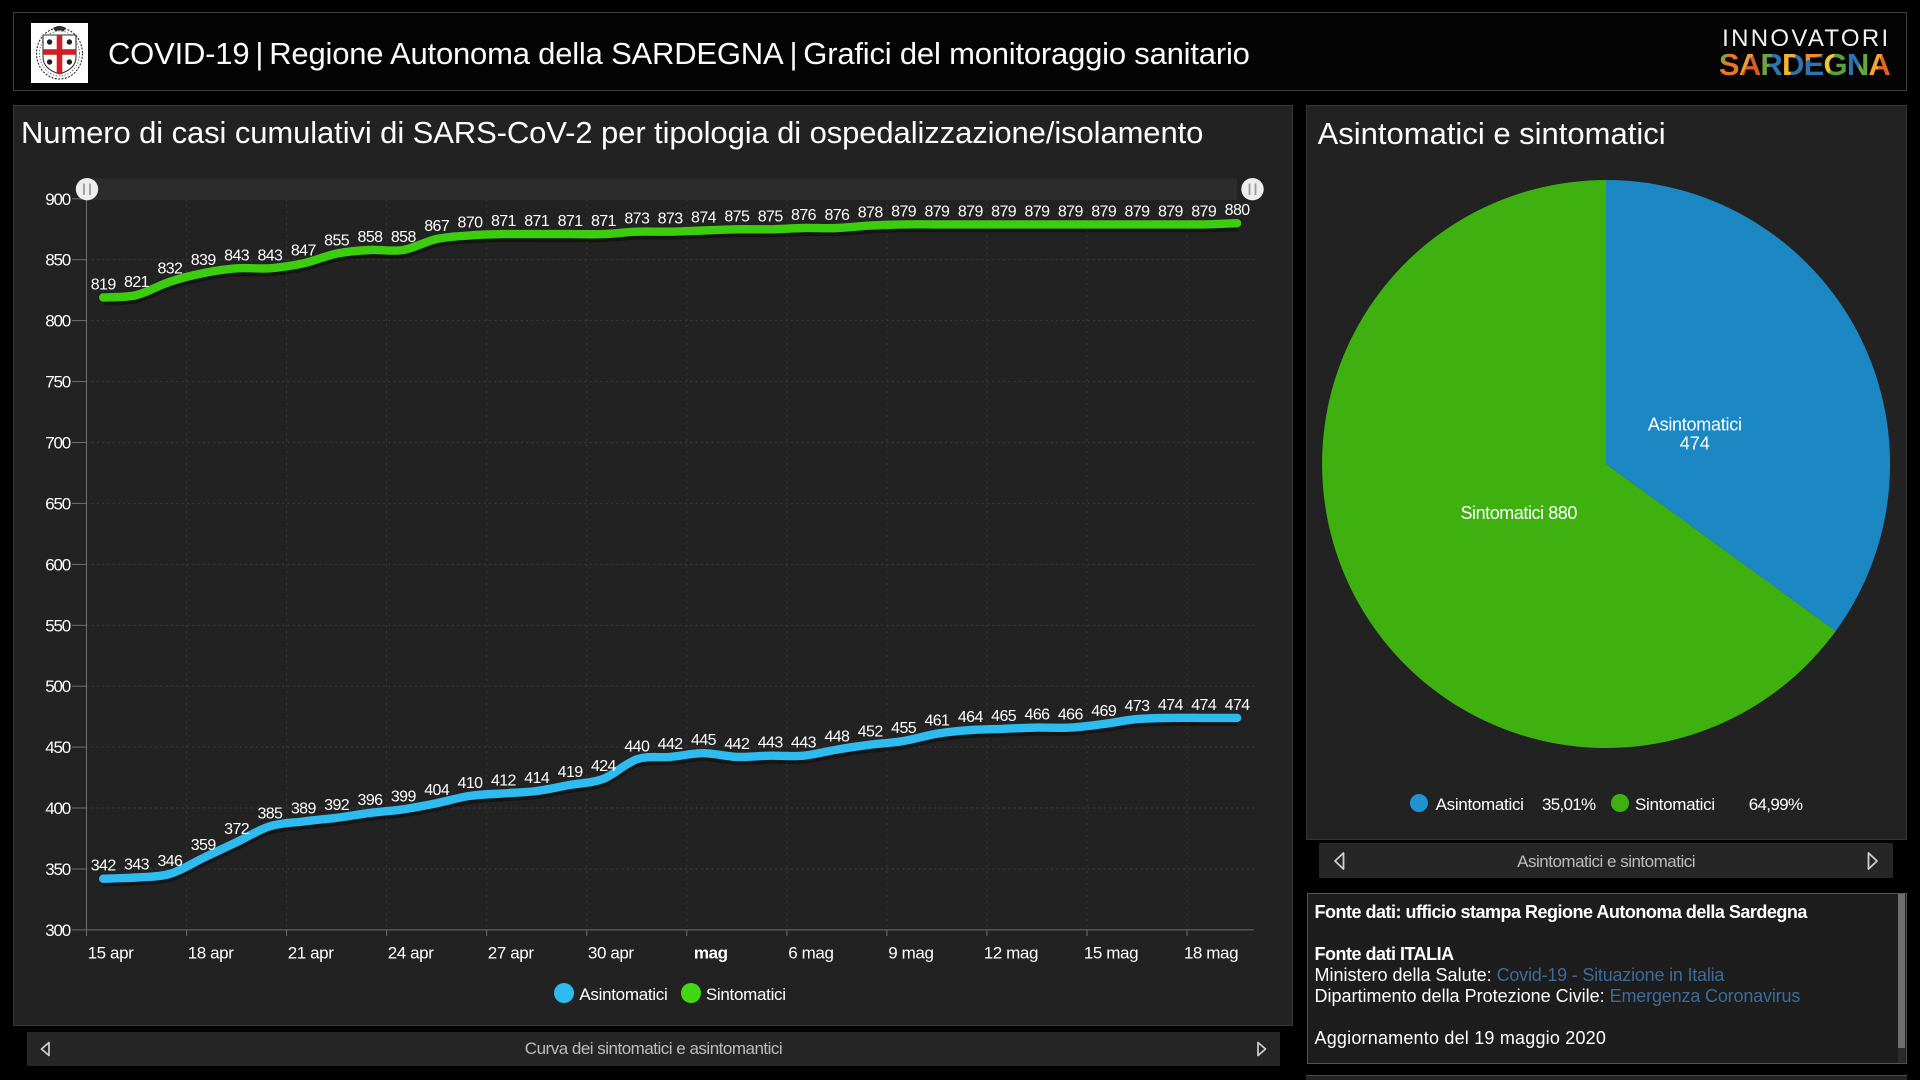 Image resolution: width=1920 pixels, height=1080 pixels. I want to click on svg-text: 24 apr, so click(411, 952).